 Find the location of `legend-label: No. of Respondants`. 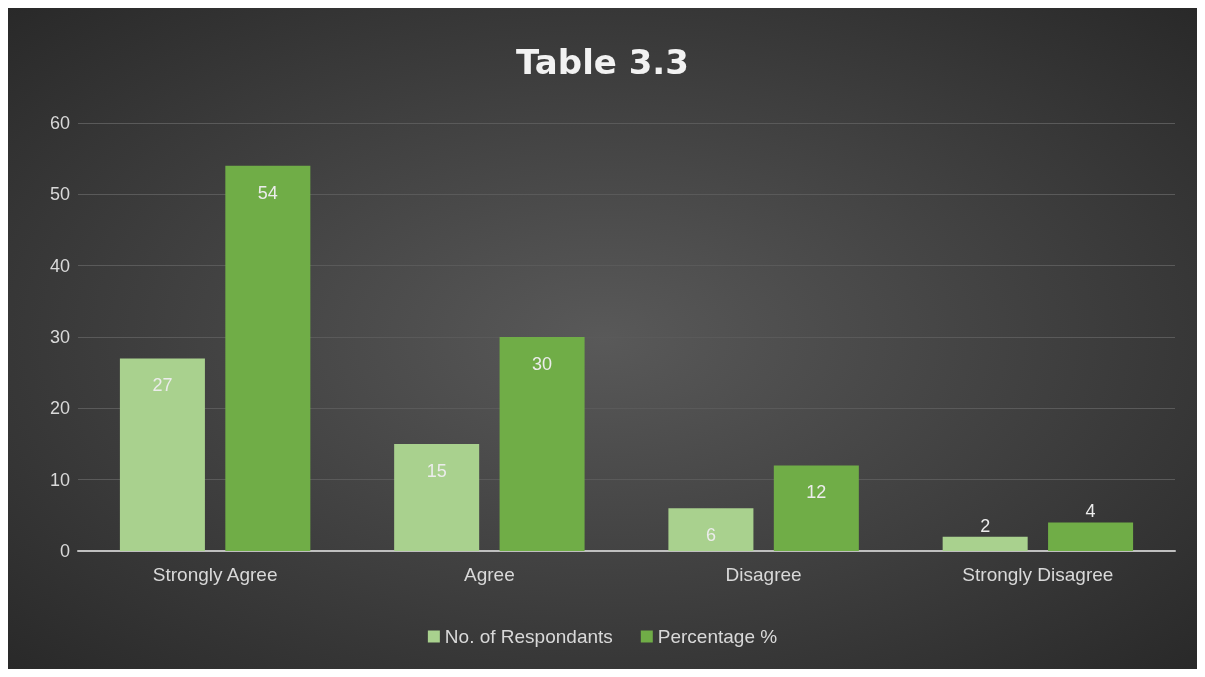

legend-label: No. of Respondants is located at coordinates (528, 636).